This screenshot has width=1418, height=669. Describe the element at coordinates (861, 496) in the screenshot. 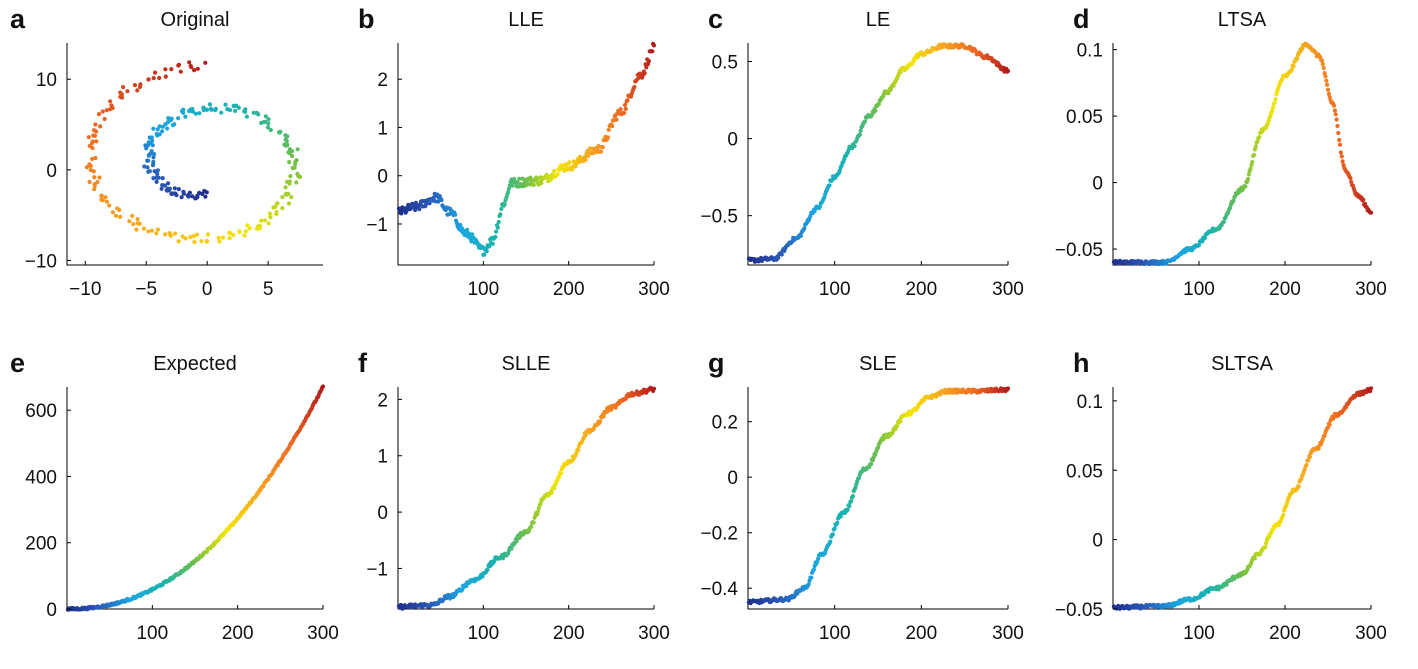

I see `panel-g: 100 200 300 −0.4 −0.2 0 0.2 SLE g` at that location.